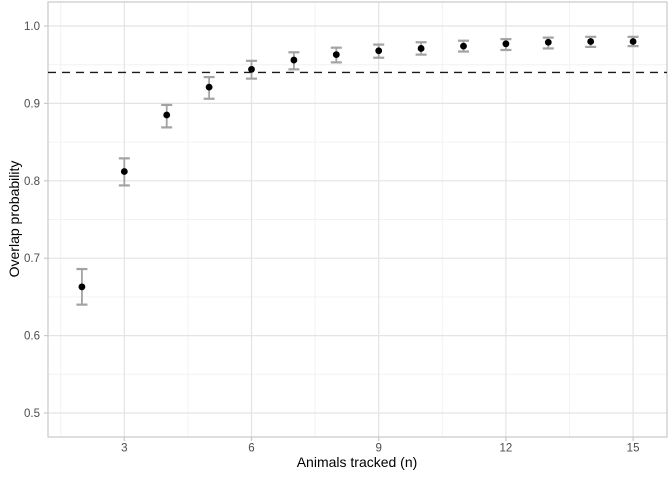 This screenshot has height=480, width=672. What do you see at coordinates (633, 449) in the screenshot?
I see `x-tick-label: 15` at bounding box center [633, 449].